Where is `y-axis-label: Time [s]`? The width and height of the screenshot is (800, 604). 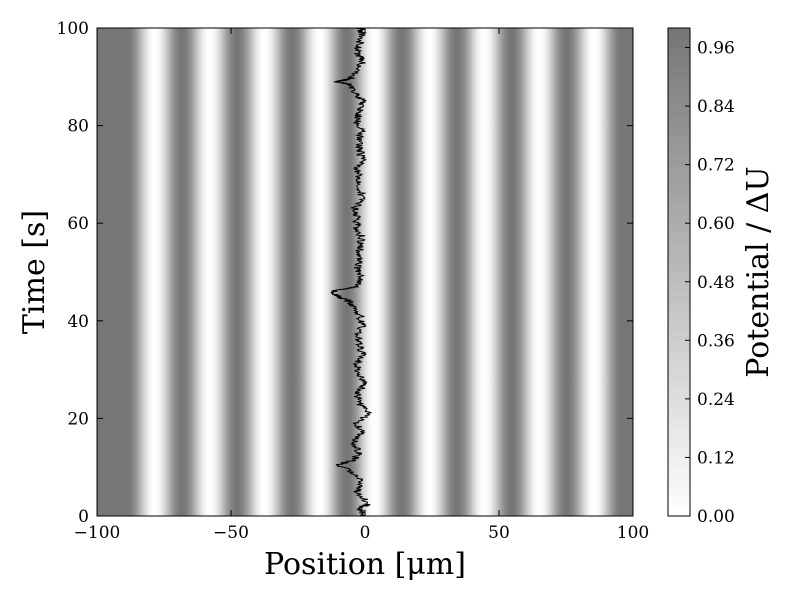
y-axis-label: Time [s] is located at coordinates (34, 272).